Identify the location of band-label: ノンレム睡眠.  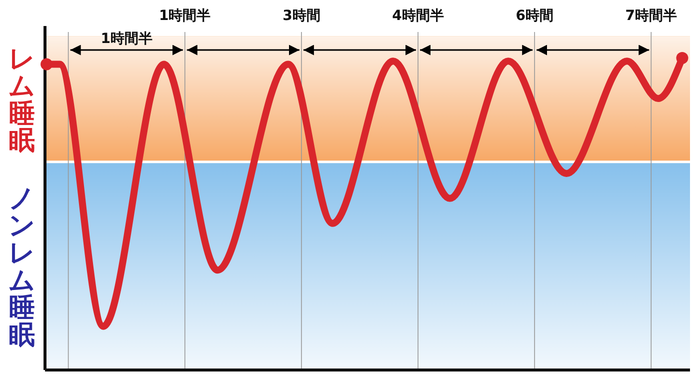
(22, 267).